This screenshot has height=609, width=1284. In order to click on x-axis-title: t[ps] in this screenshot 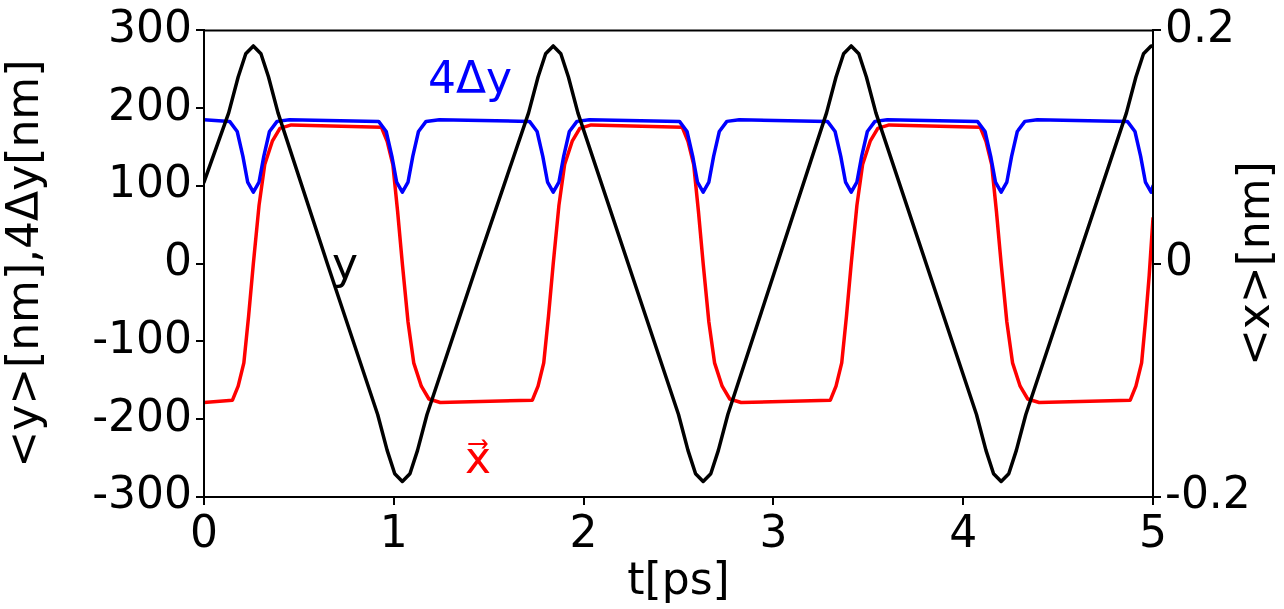, I will do `click(678, 579)`.